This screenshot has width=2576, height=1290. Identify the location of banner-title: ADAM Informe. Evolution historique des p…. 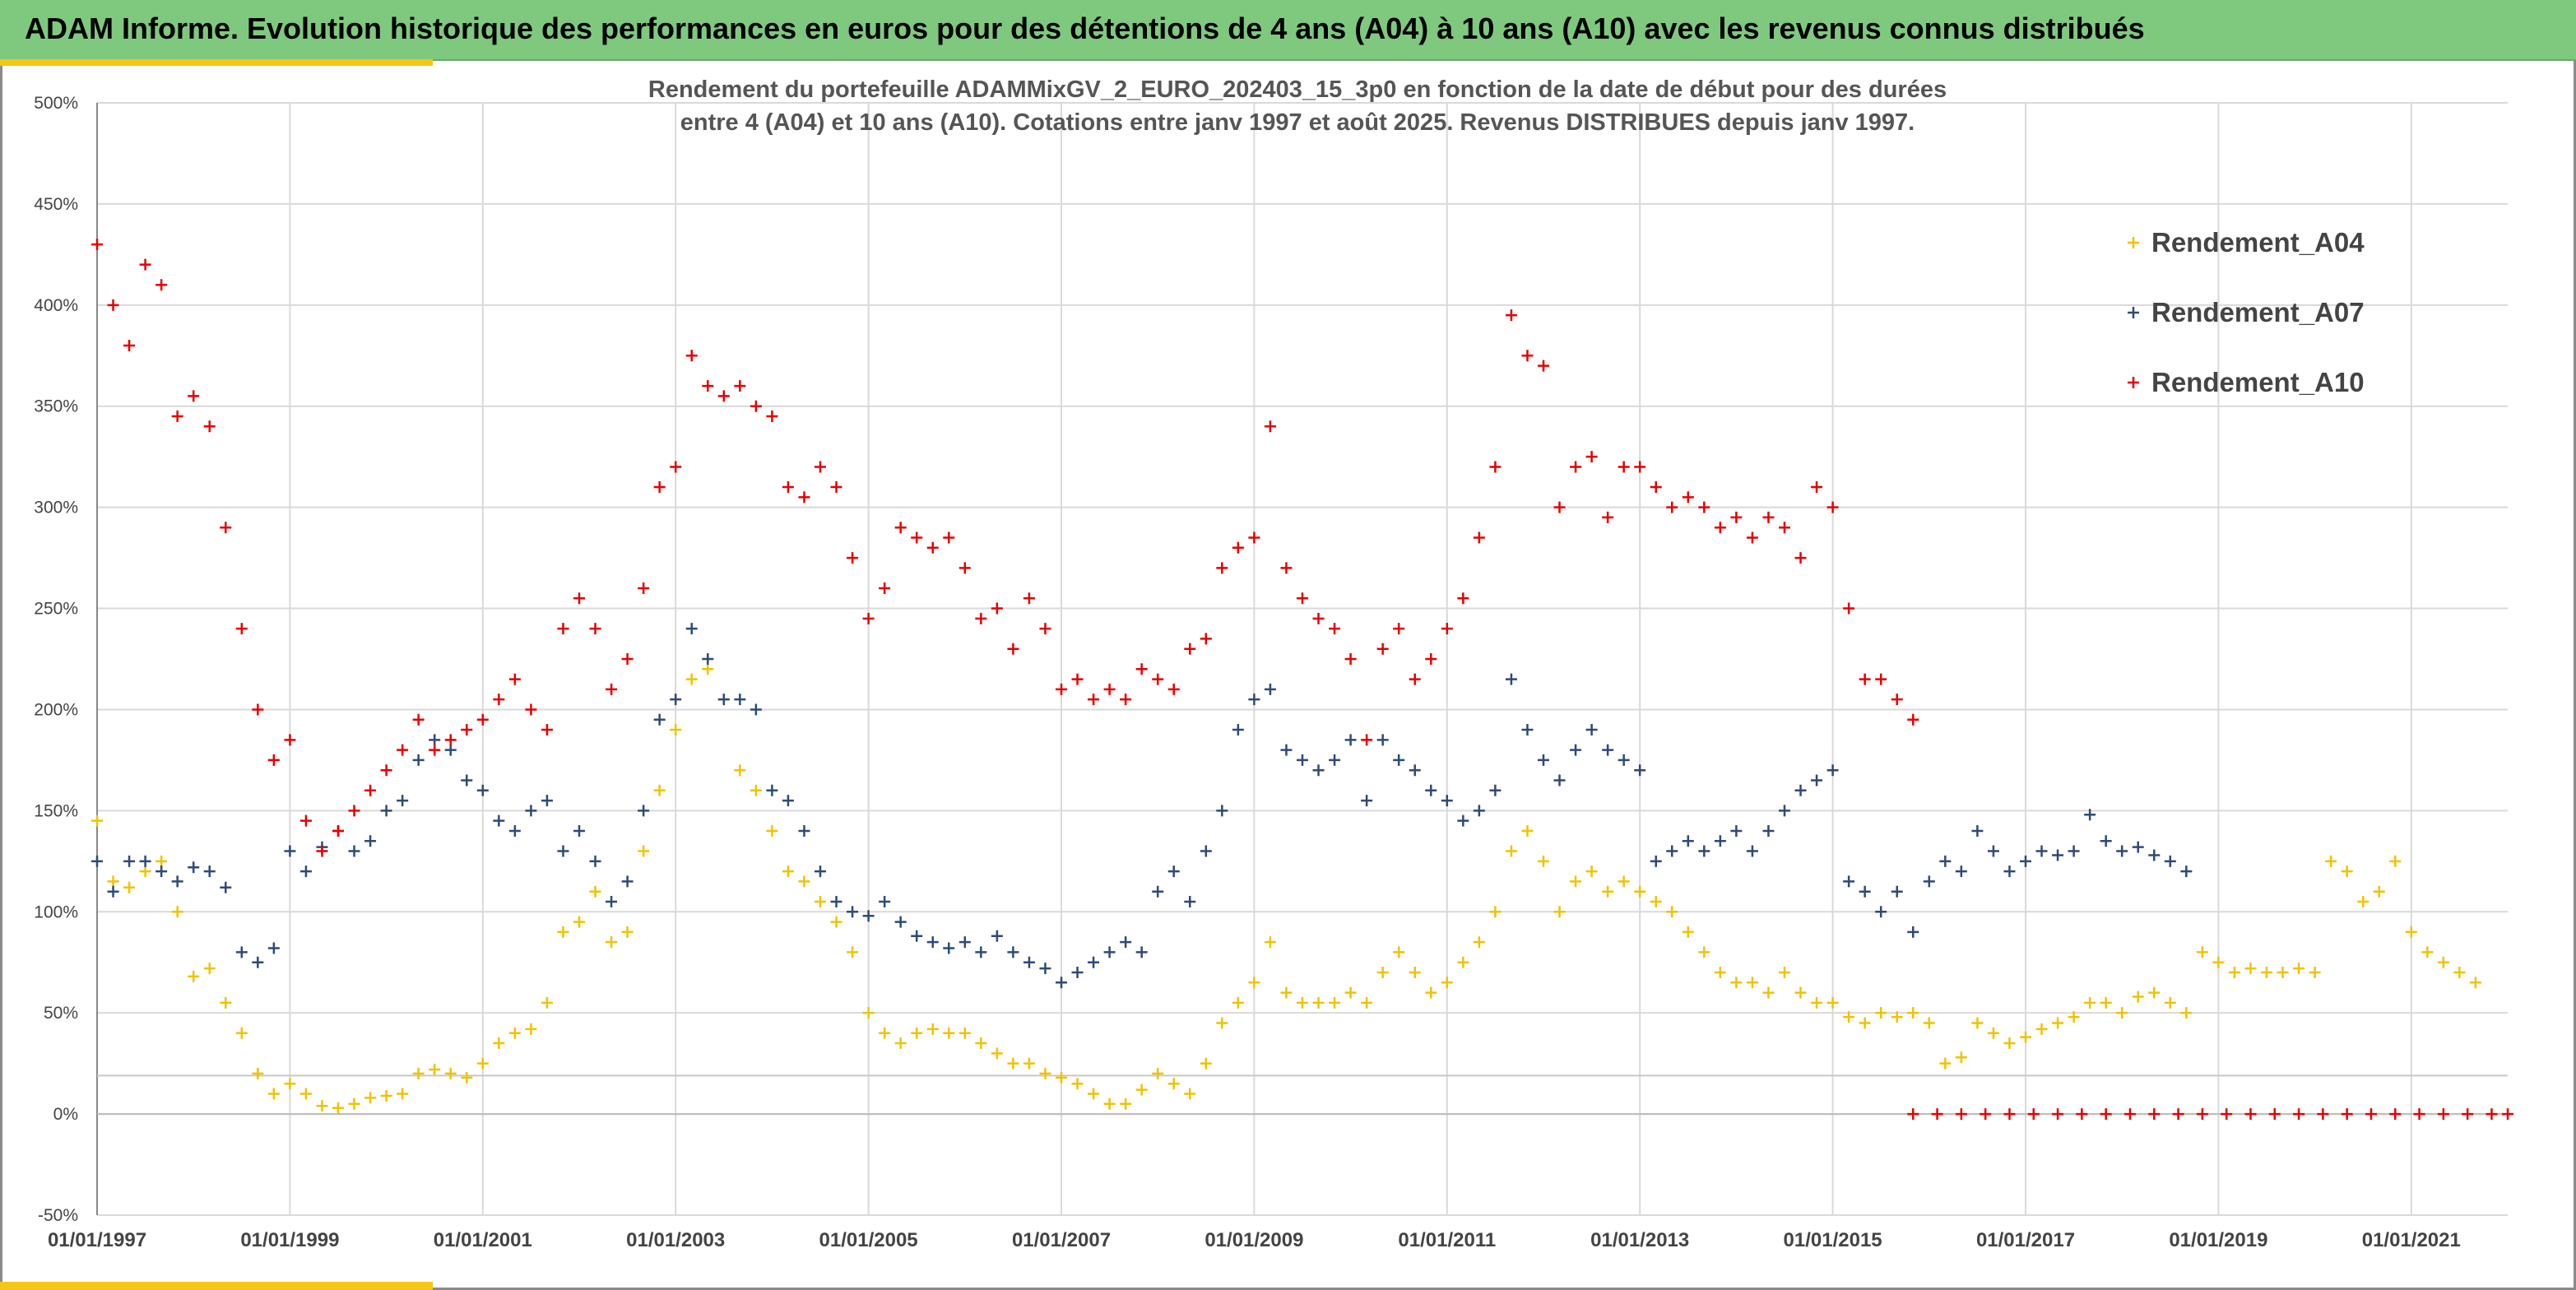
(1085, 29).